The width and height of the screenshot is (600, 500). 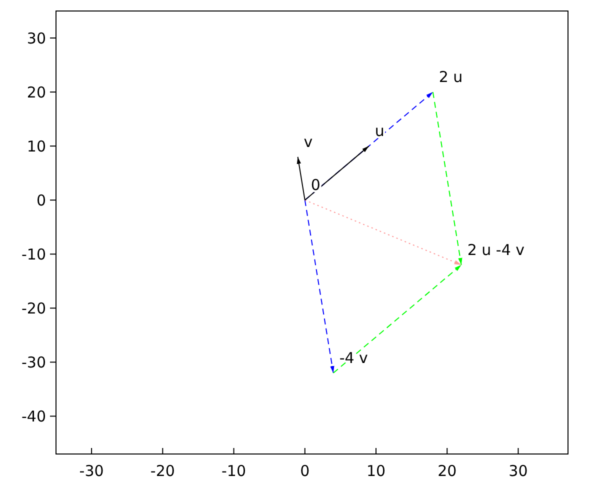 I want to click on y-tick-label: -30, so click(x=34, y=362).